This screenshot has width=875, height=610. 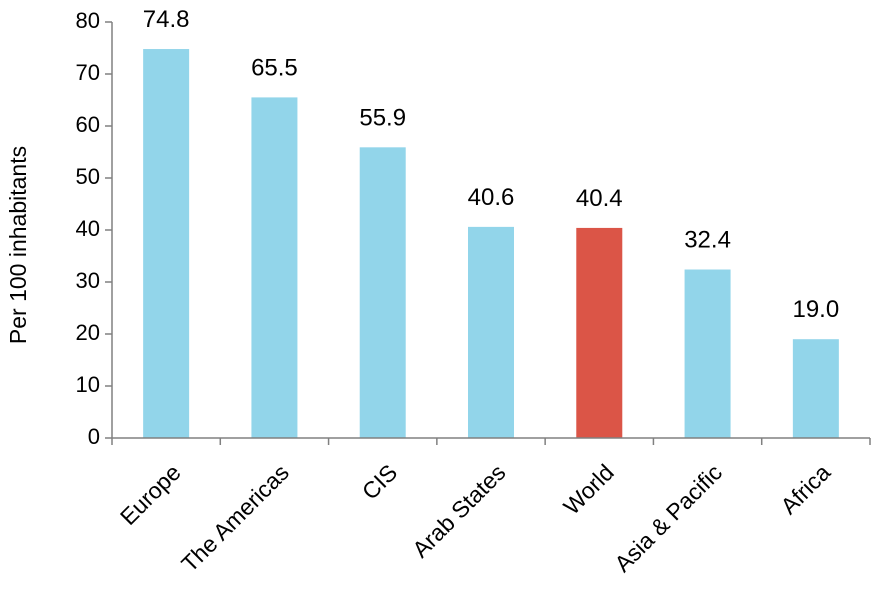 I want to click on bar-arab-states, so click(x=491, y=332).